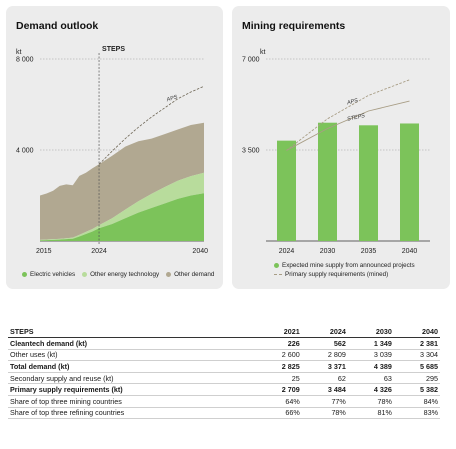 This screenshot has height=449, width=456. I want to click on table-row: Cleantech demand (kt) 226 562 1 349 2 381, so click(224, 343).